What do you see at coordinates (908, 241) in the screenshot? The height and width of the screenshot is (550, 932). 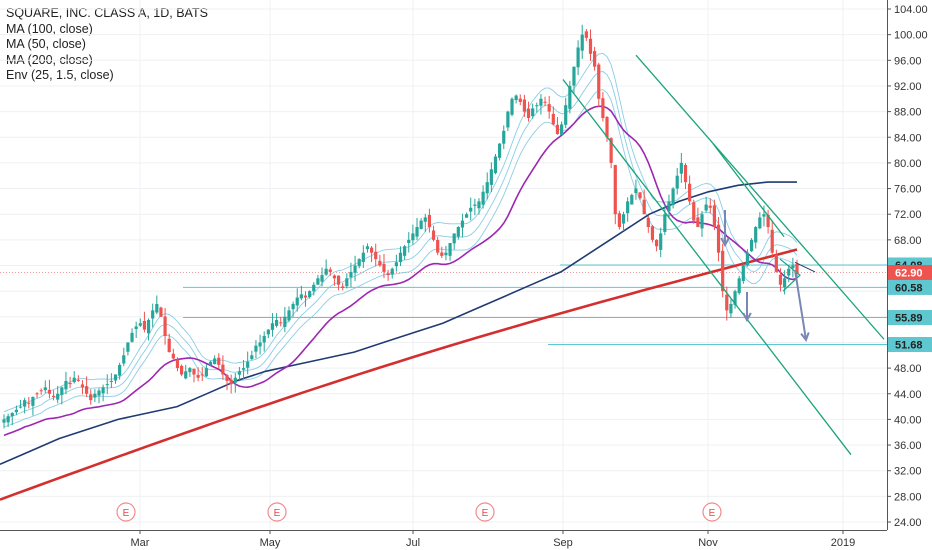 I see `price-tick-label: 68.00` at bounding box center [908, 241].